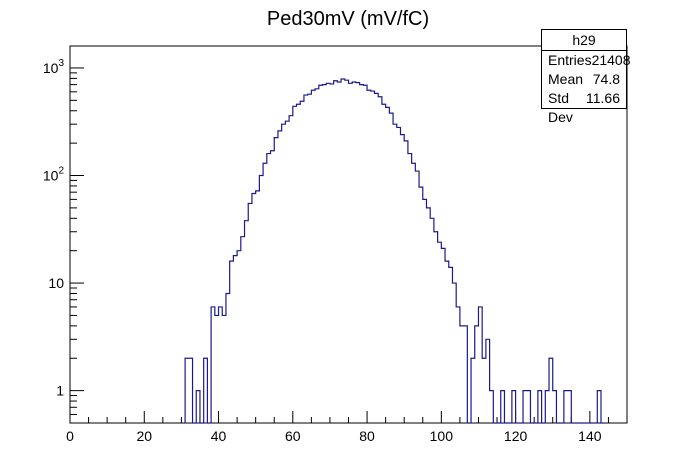  I want to click on x-tick-label: 0, so click(70, 436).